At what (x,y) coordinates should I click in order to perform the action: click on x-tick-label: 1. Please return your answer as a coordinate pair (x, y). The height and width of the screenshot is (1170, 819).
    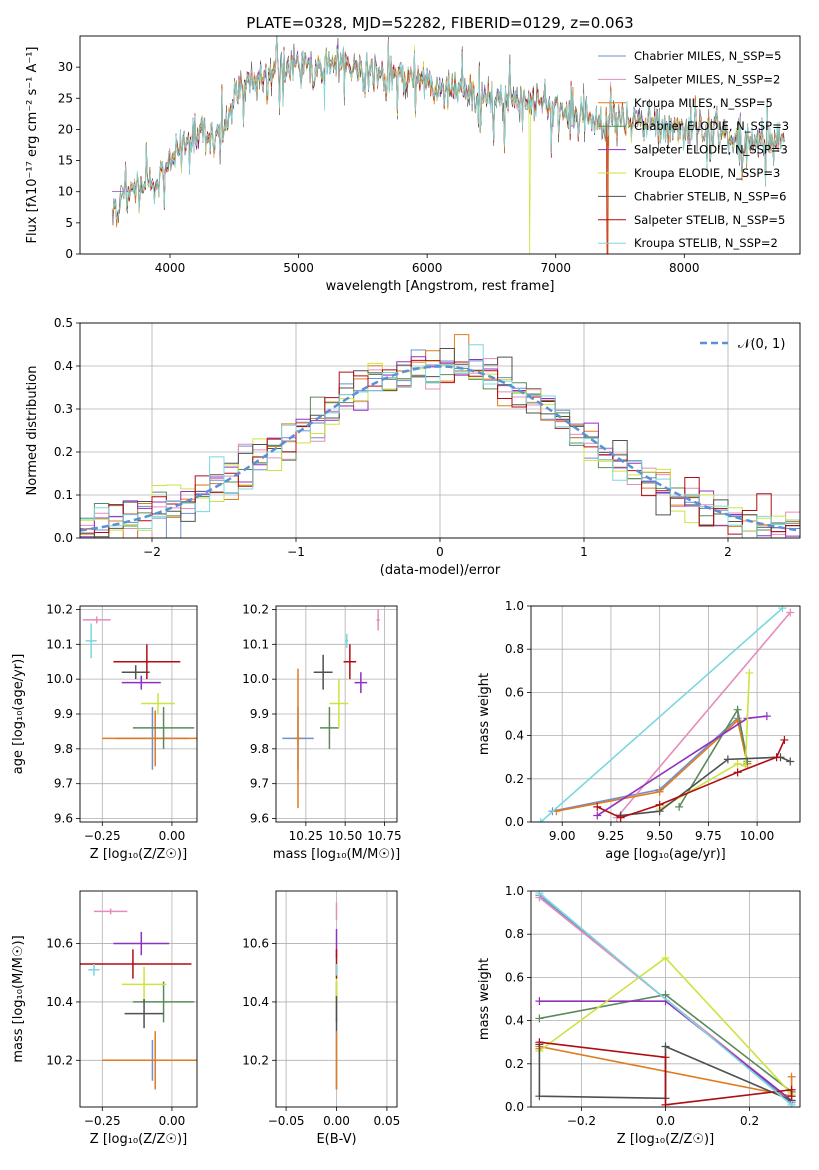
    Looking at the image, I should click on (584, 552).